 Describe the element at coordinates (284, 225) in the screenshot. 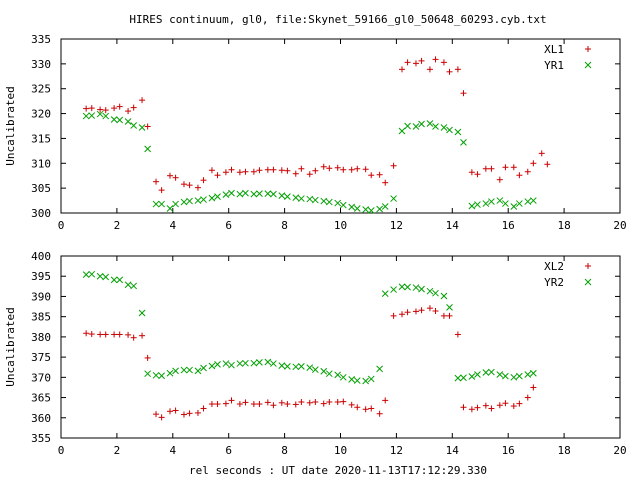

I see `x-tick-label: 8` at that location.